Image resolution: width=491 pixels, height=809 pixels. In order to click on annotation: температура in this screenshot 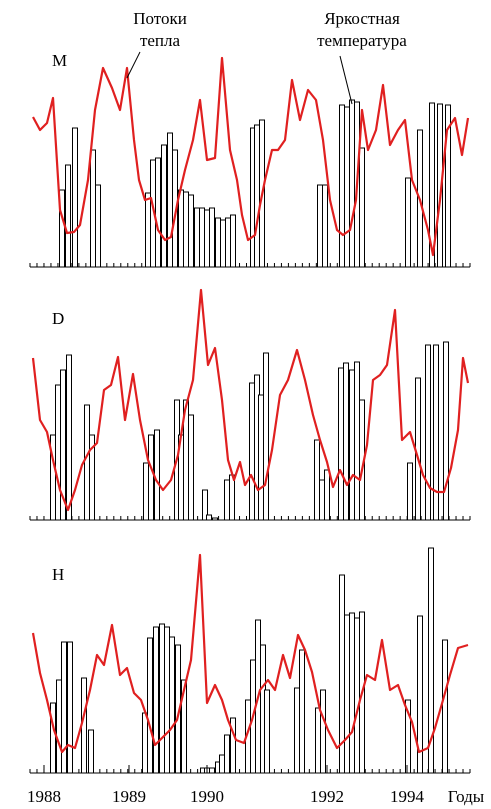, I will do `click(362, 40)`.